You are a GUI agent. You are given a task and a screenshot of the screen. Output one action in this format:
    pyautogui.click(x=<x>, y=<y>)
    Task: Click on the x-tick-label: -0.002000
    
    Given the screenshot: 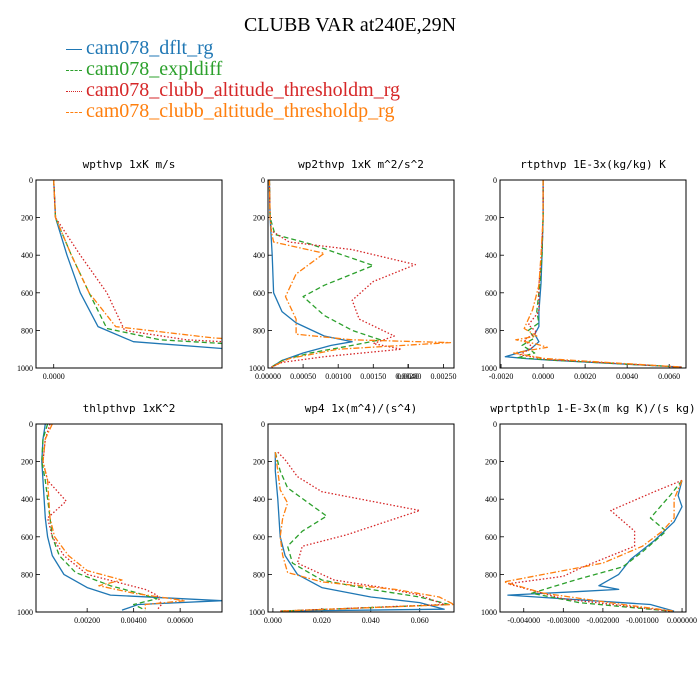 What is the action you would take?
    pyautogui.click(x=603, y=620)
    